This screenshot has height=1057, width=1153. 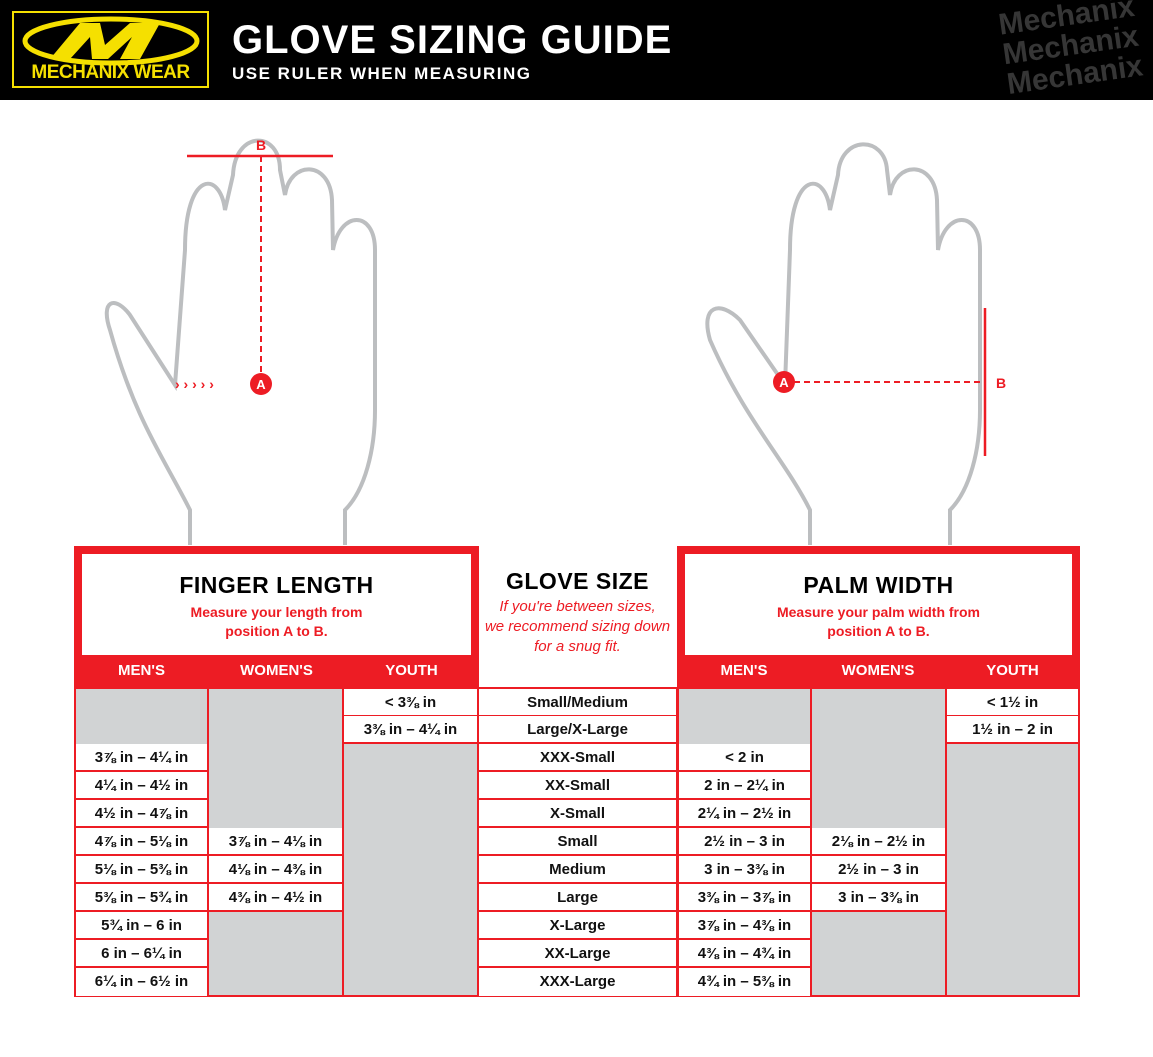 What do you see at coordinates (878, 585) in the screenshot?
I see `palm-width-title: PALM WIDTH` at bounding box center [878, 585].